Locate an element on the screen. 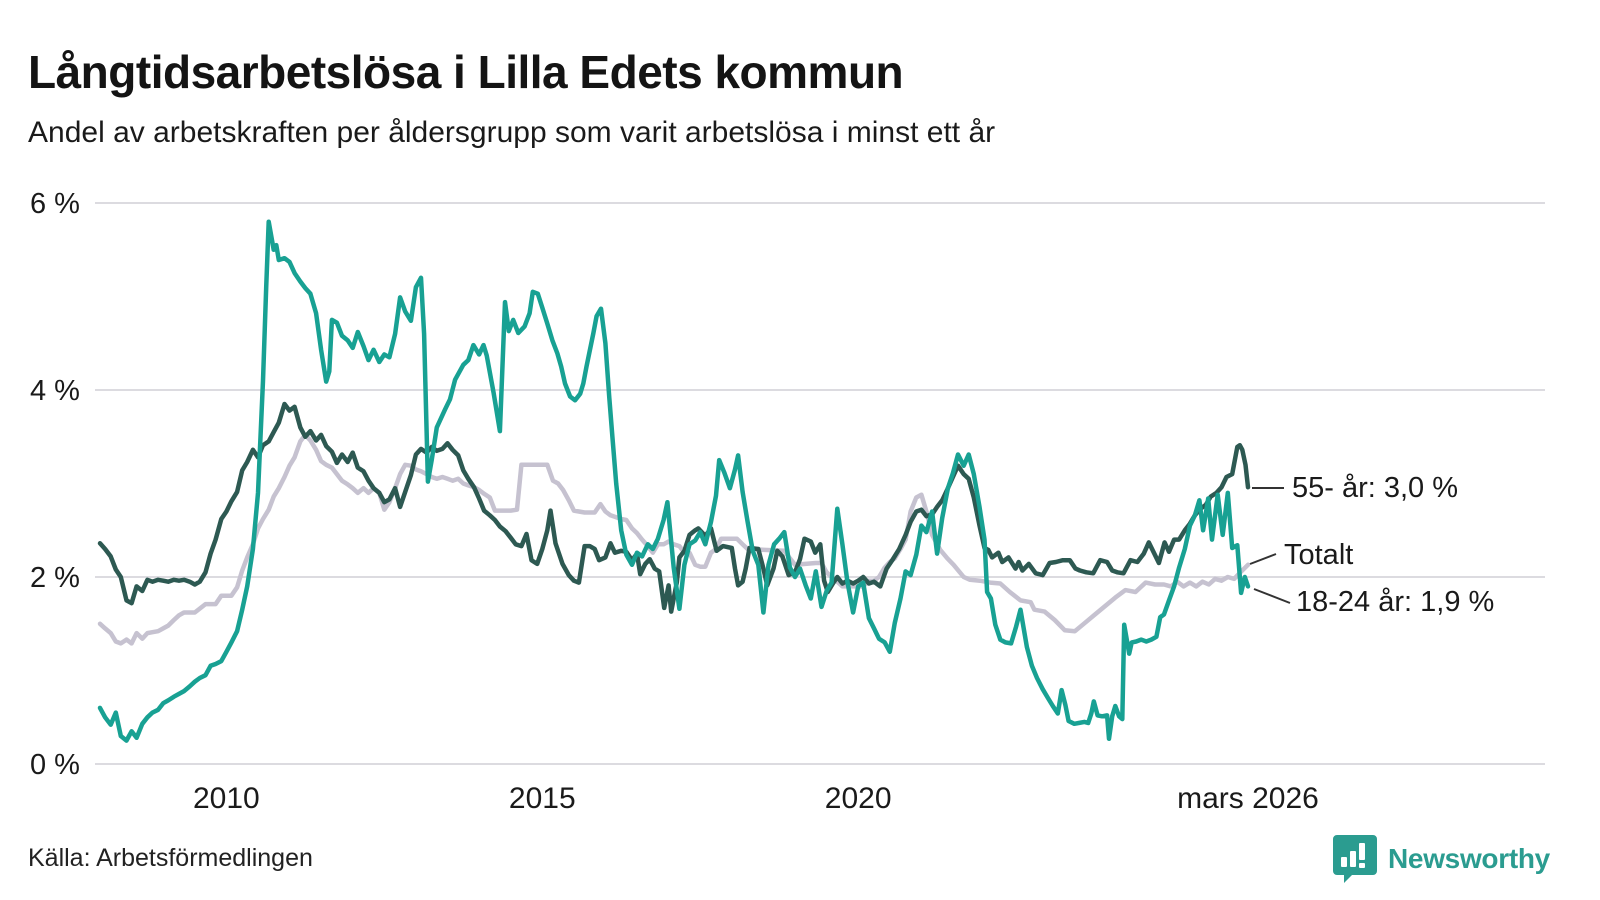  svg-text: 2020 is located at coordinates (858, 798).